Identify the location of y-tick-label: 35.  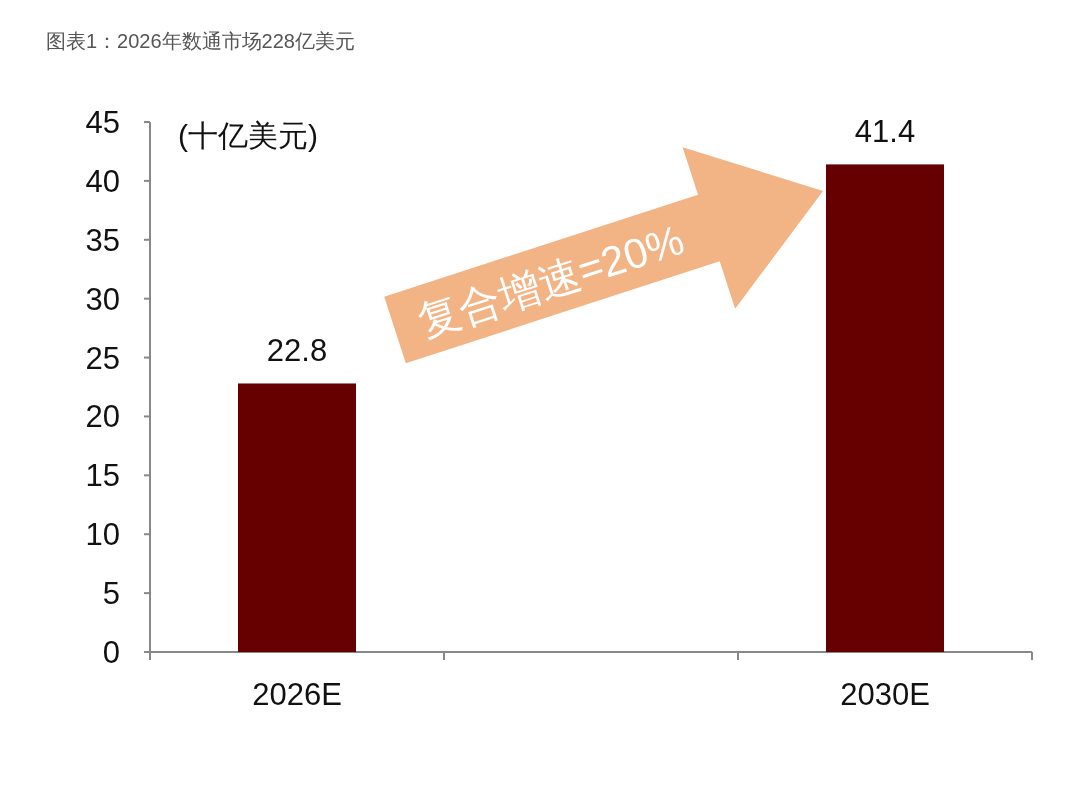
(102, 240).